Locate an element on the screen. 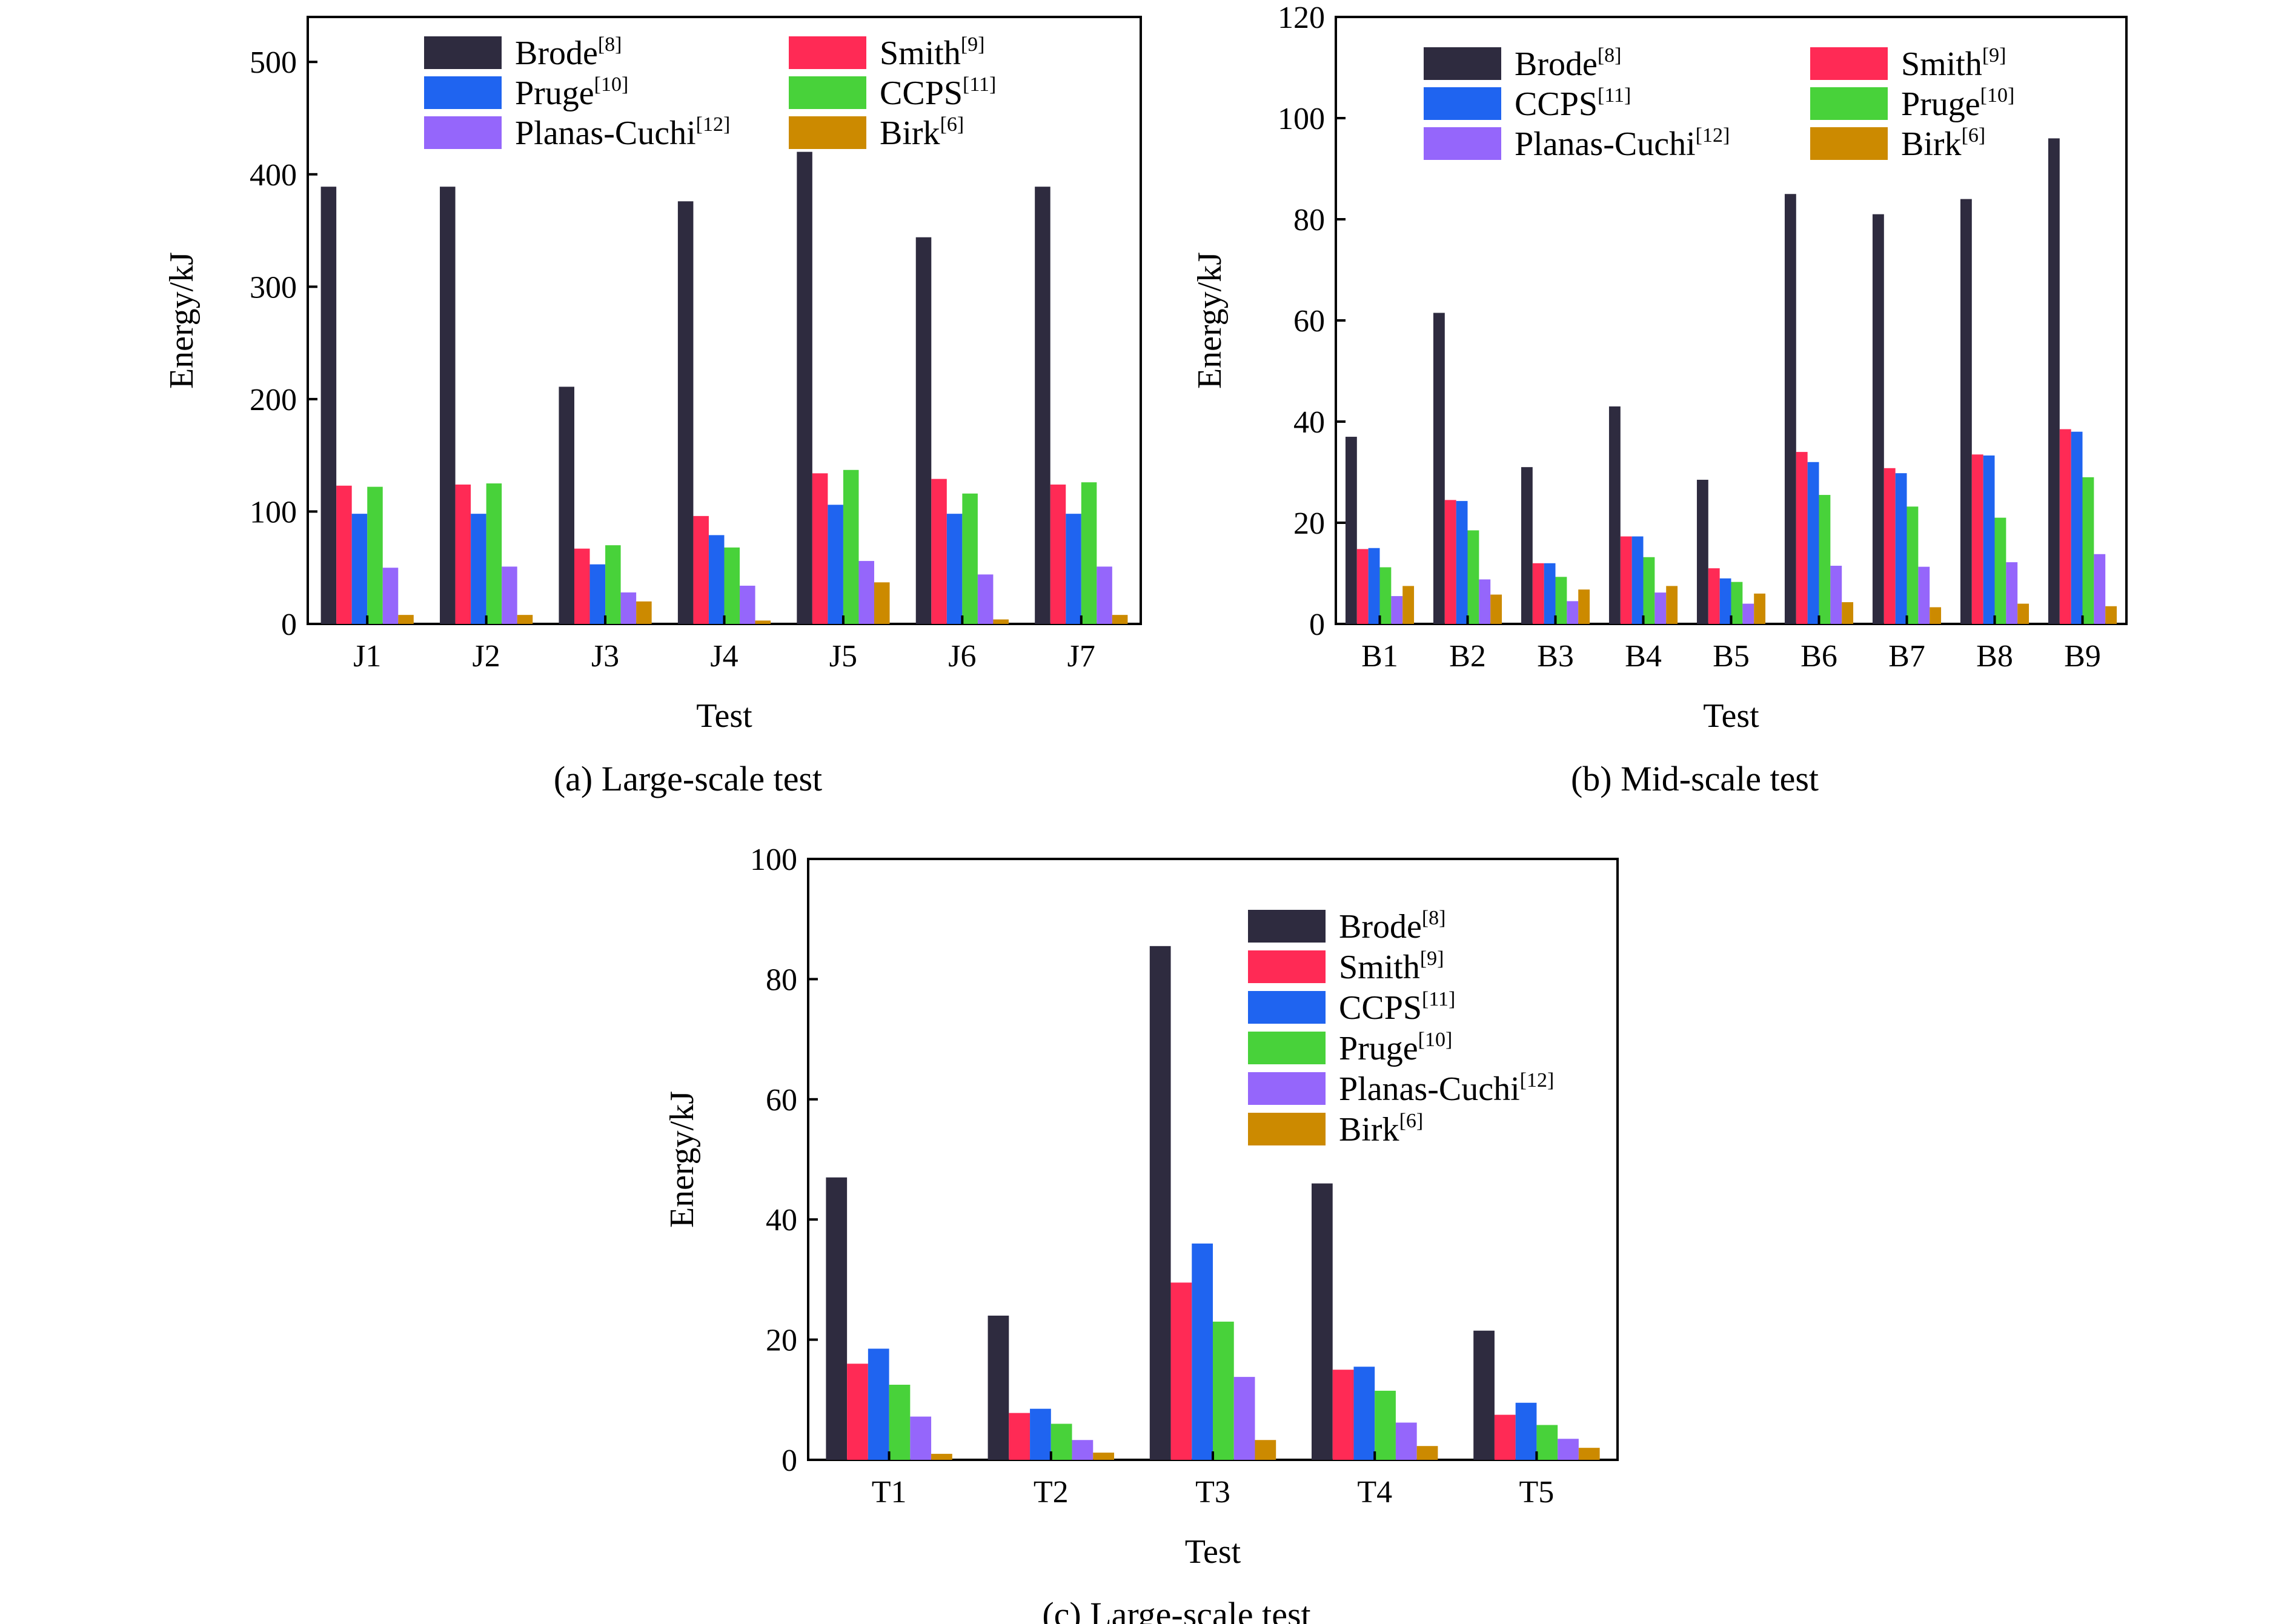 The image size is (2290, 1624). x-tick-label: B3 is located at coordinates (1556, 656).